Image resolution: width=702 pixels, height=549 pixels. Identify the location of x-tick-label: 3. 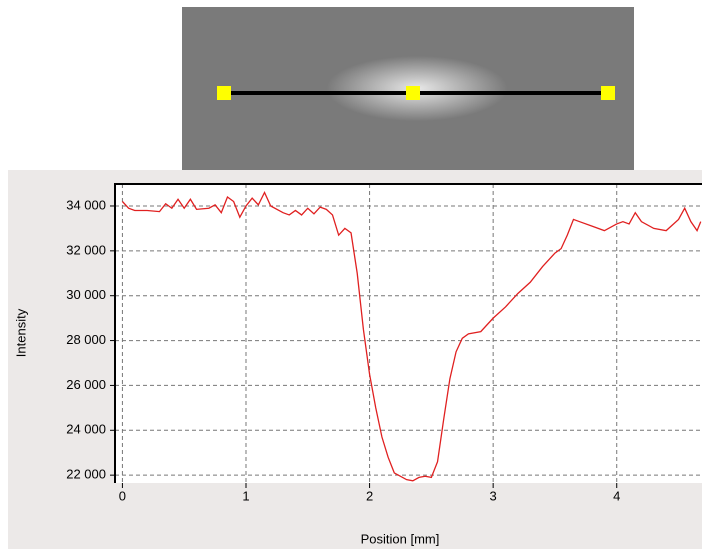
(493, 495).